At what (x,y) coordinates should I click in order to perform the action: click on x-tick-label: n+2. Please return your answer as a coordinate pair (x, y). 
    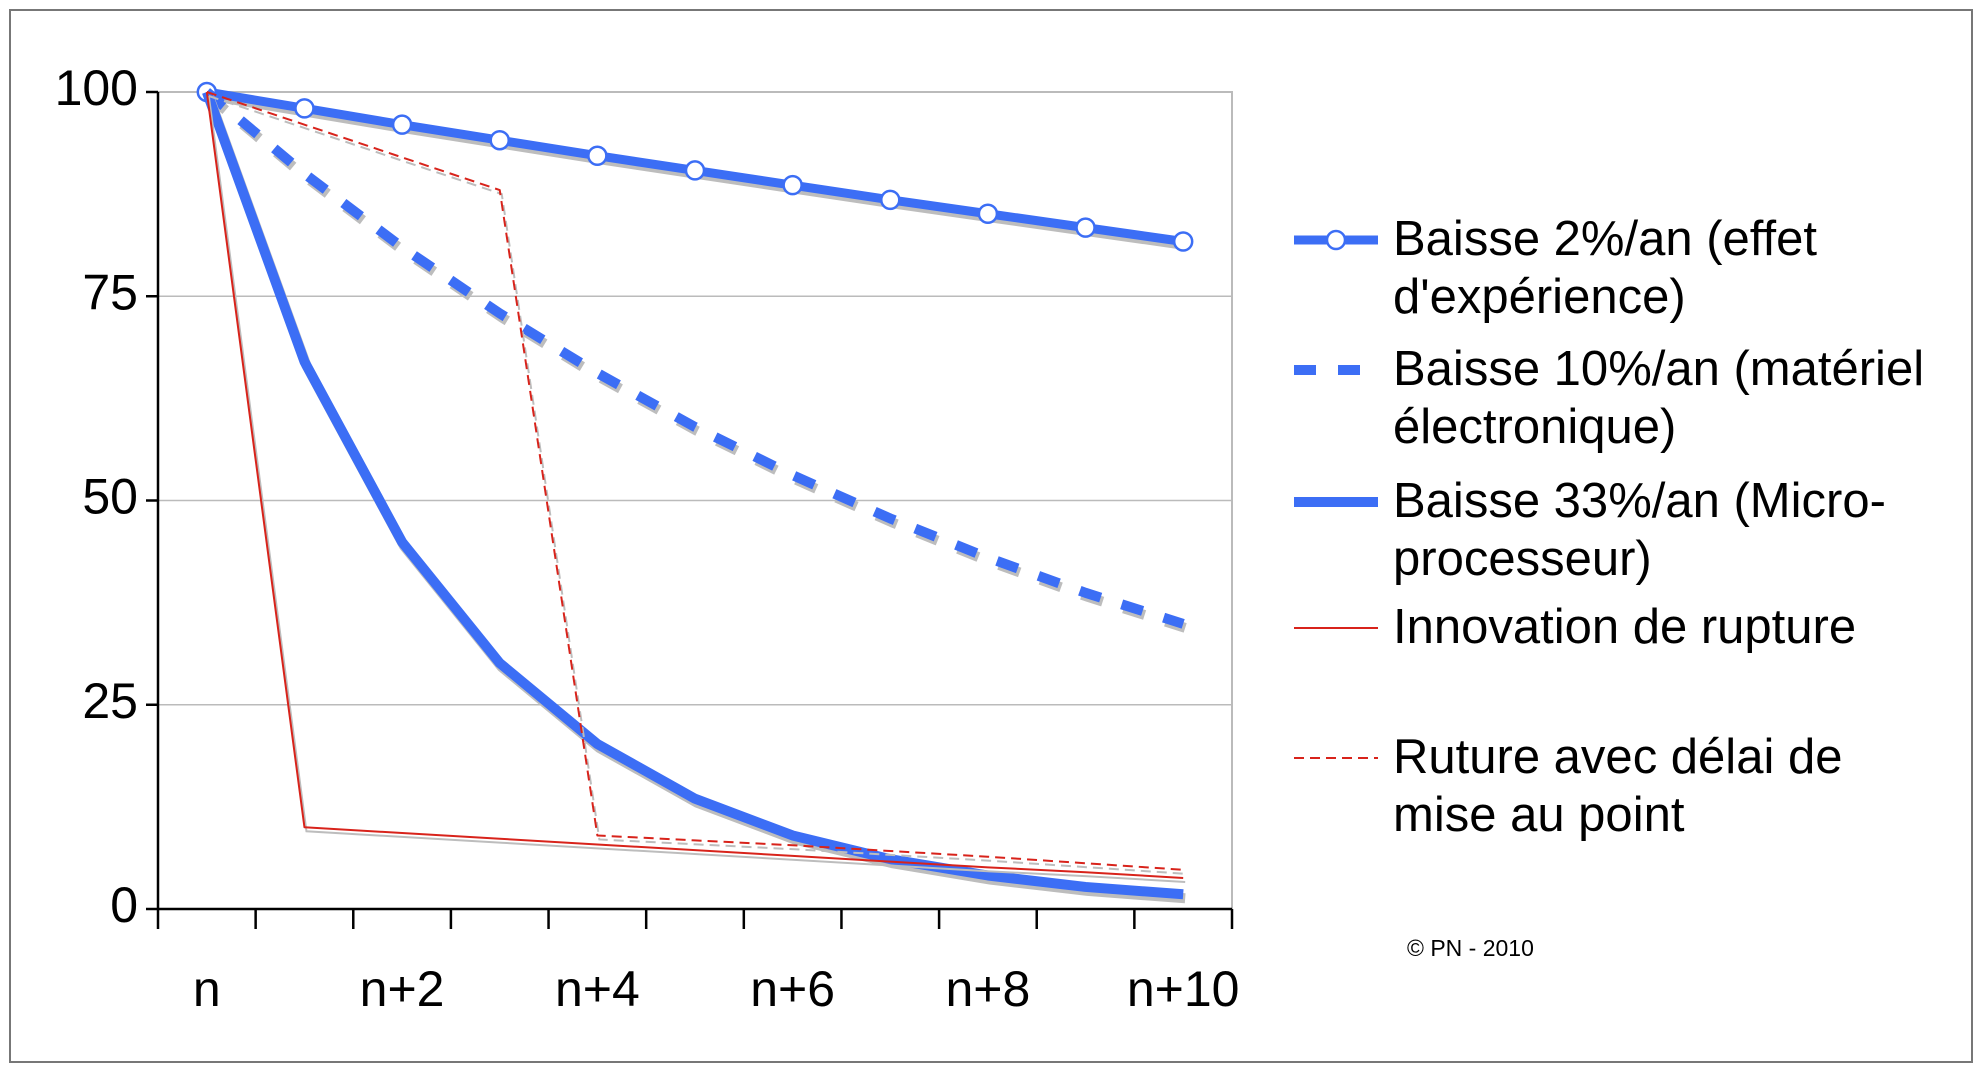
    Looking at the image, I should click on (402, 989).